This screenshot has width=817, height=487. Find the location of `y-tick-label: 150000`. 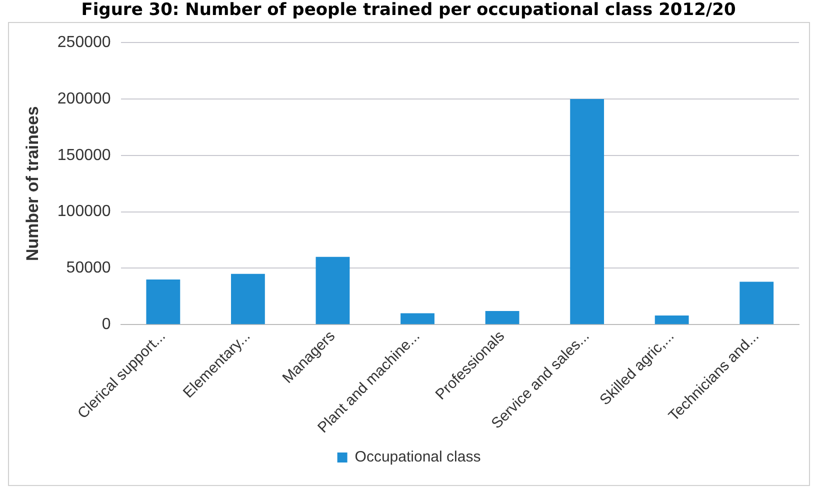

y-tick-label: 150000 is located at coordinates (84, 155).